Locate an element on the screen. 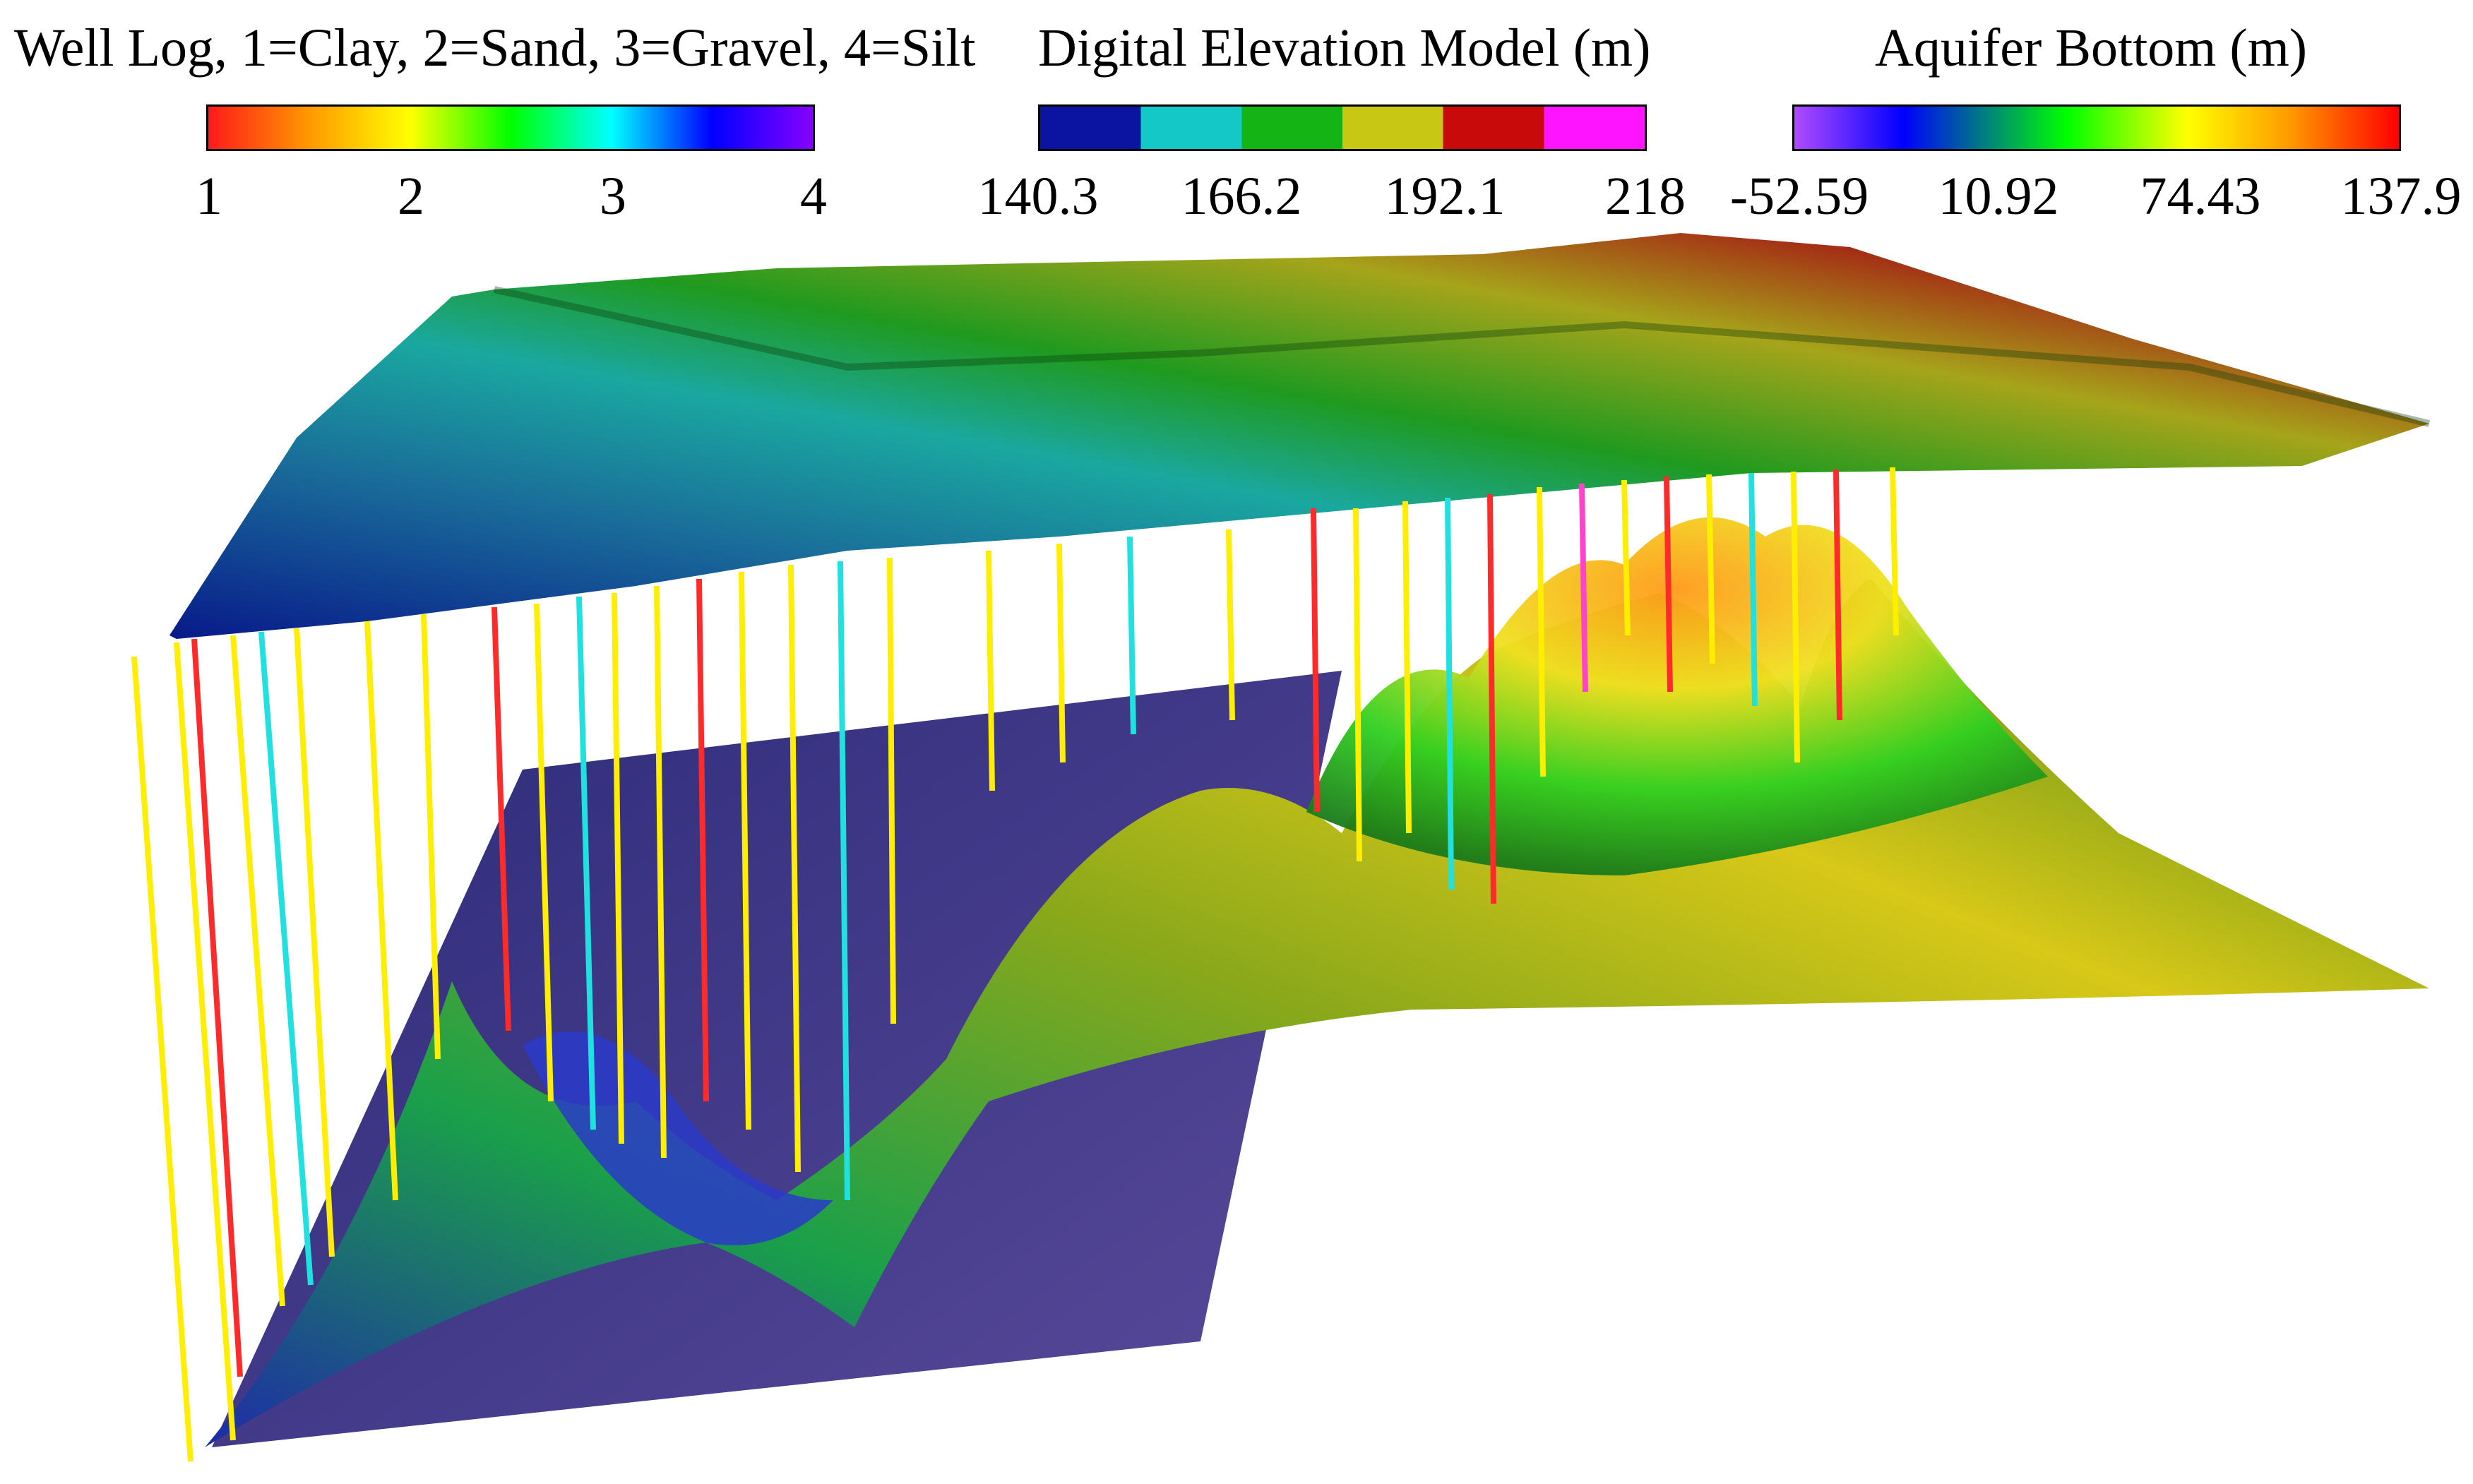  well-log-colorbar is located at coordinates (510, 127).